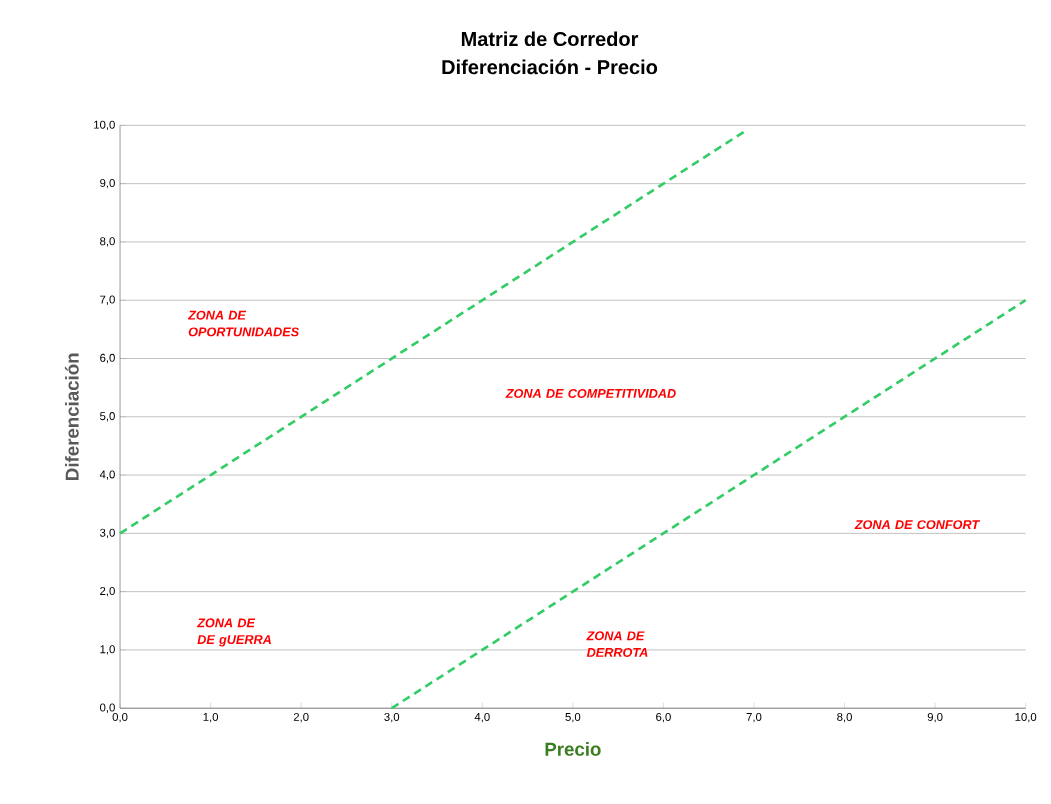  I want to click on x-tick-label: 3,0, so click(392, 717).